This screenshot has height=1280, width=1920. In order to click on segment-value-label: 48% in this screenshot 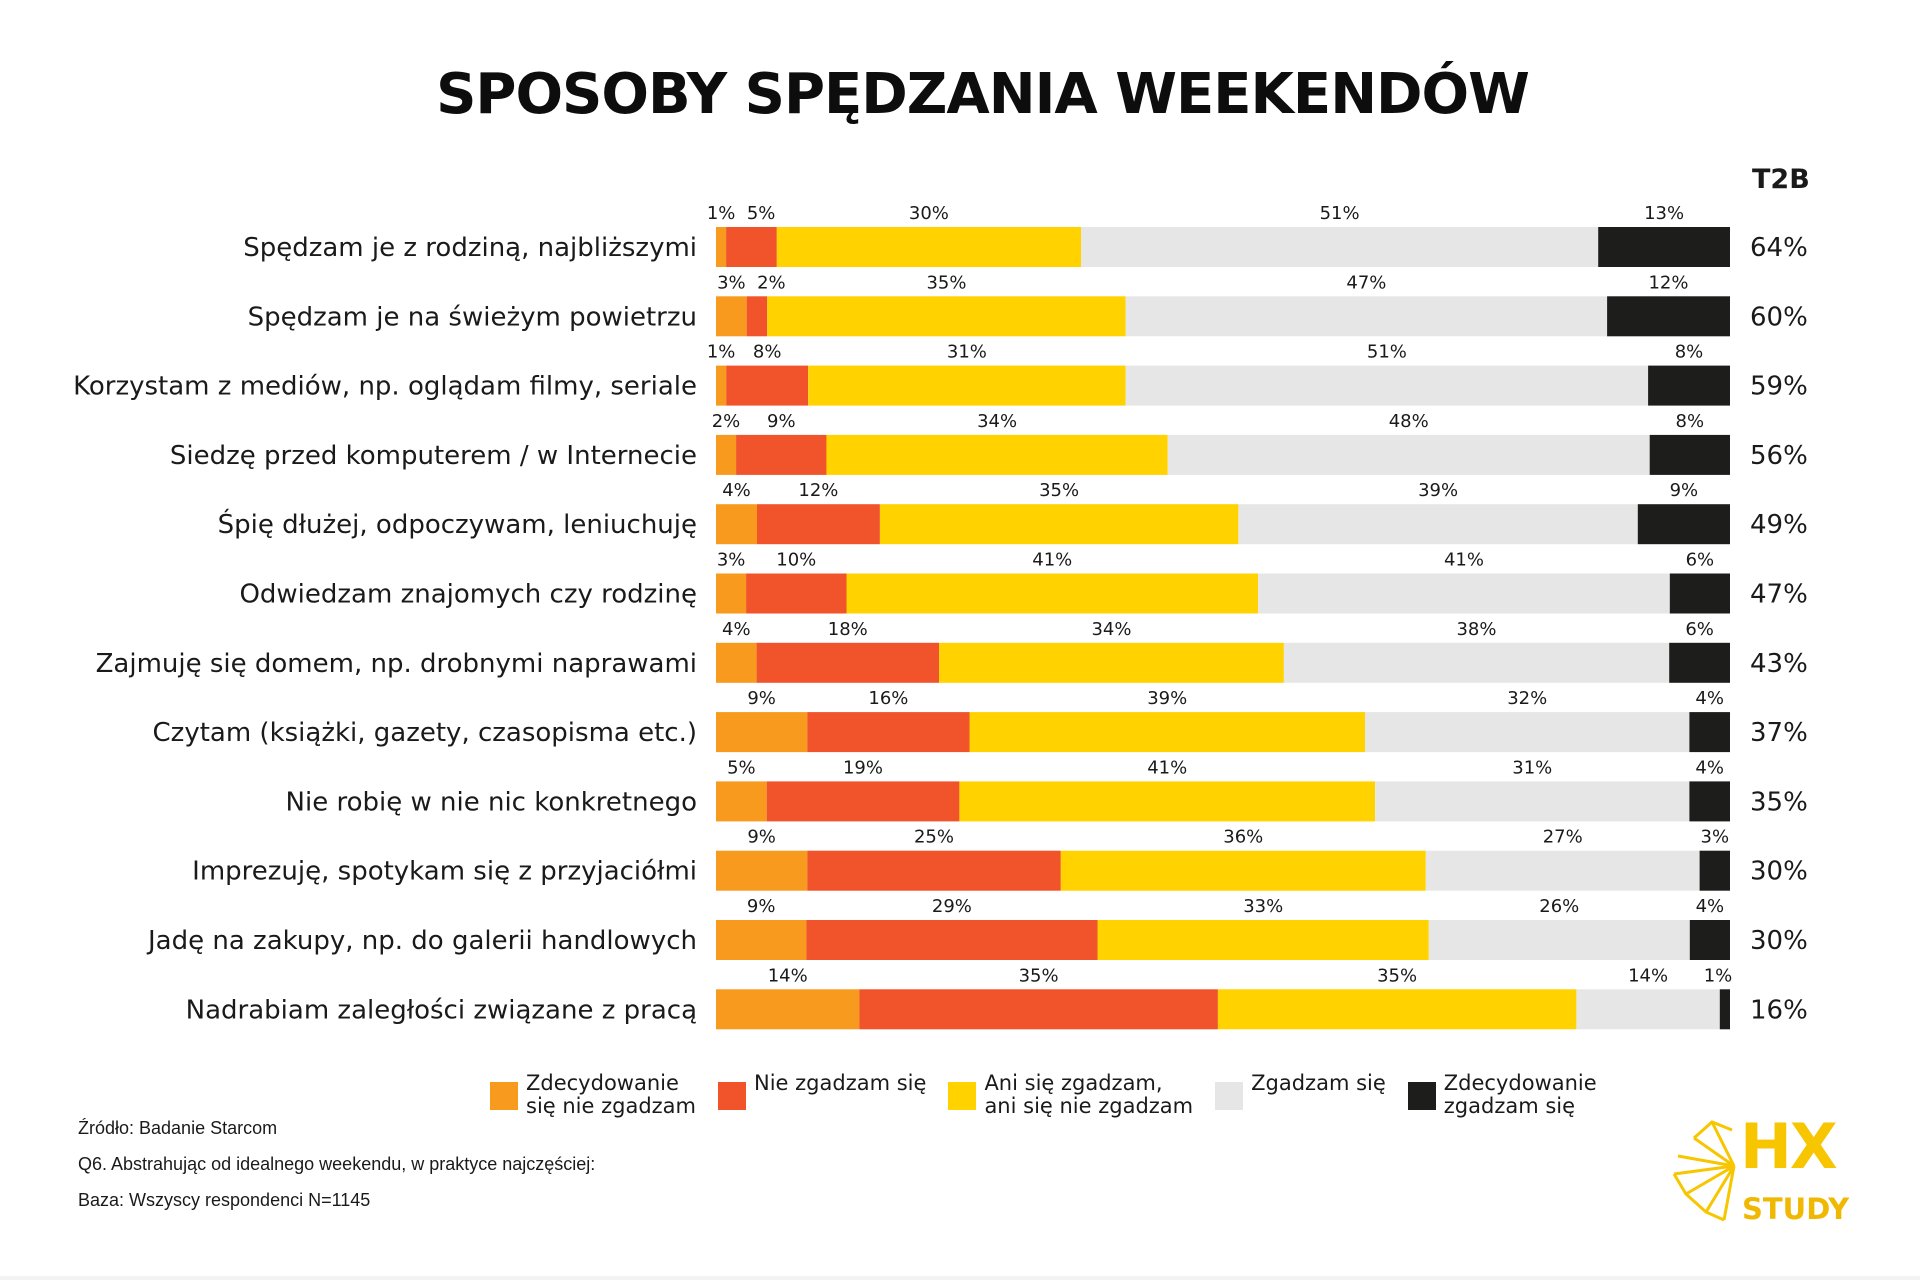, I will do `click(1409, 421)`.